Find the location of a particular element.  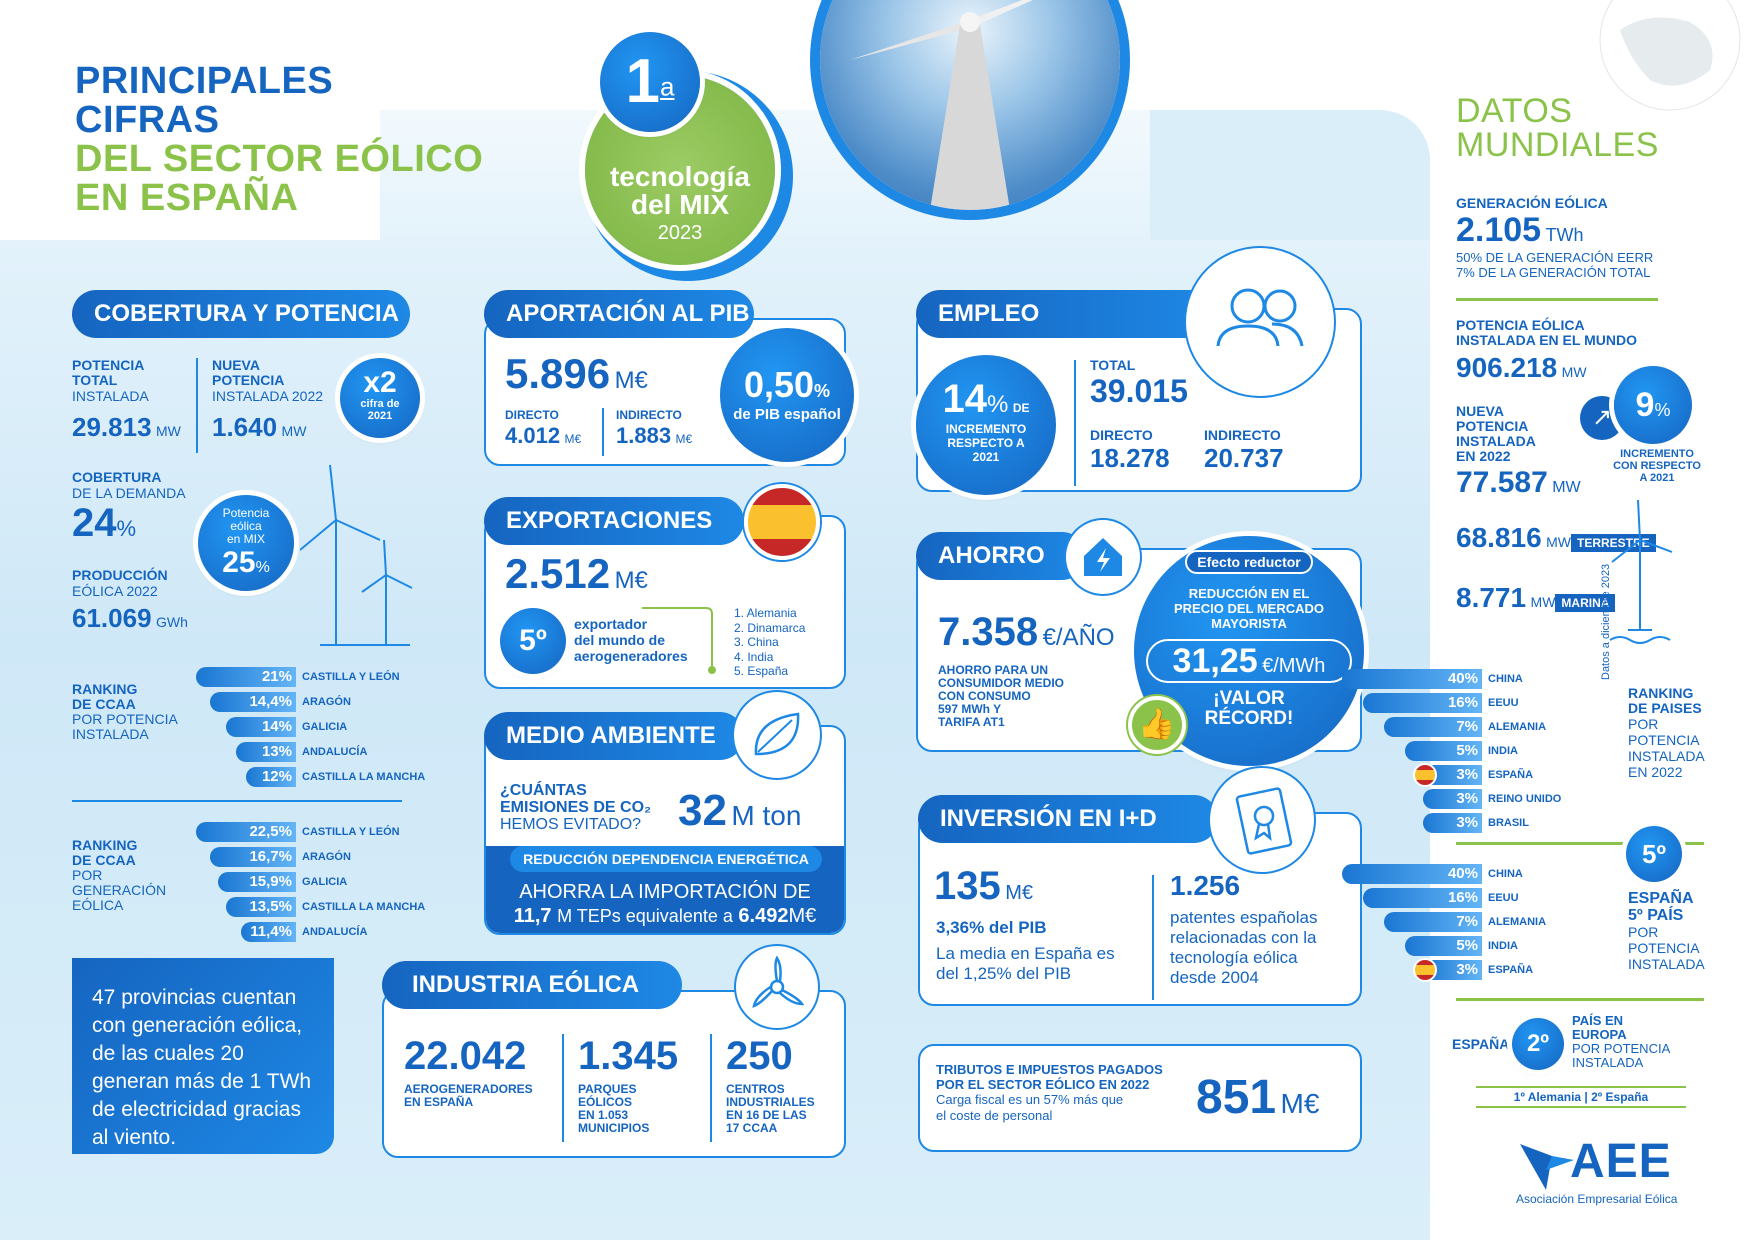

empleo-total: TOTAL 39.015 is located at coordinates (1139, 383).